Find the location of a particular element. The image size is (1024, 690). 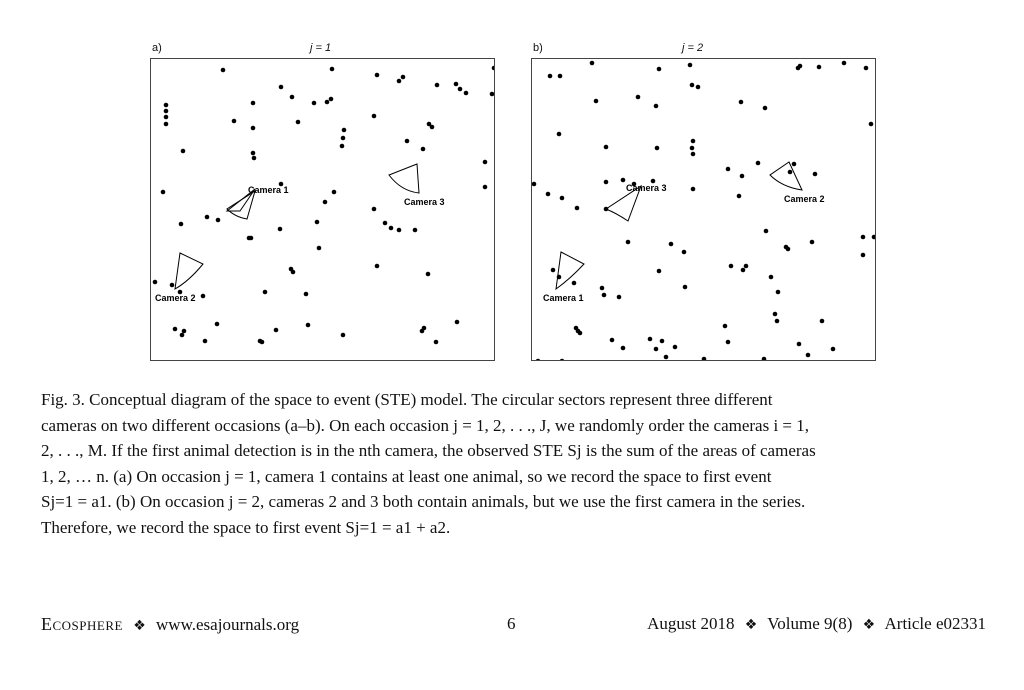

issue-date: August 2018 is located at coordinates (691, 623).